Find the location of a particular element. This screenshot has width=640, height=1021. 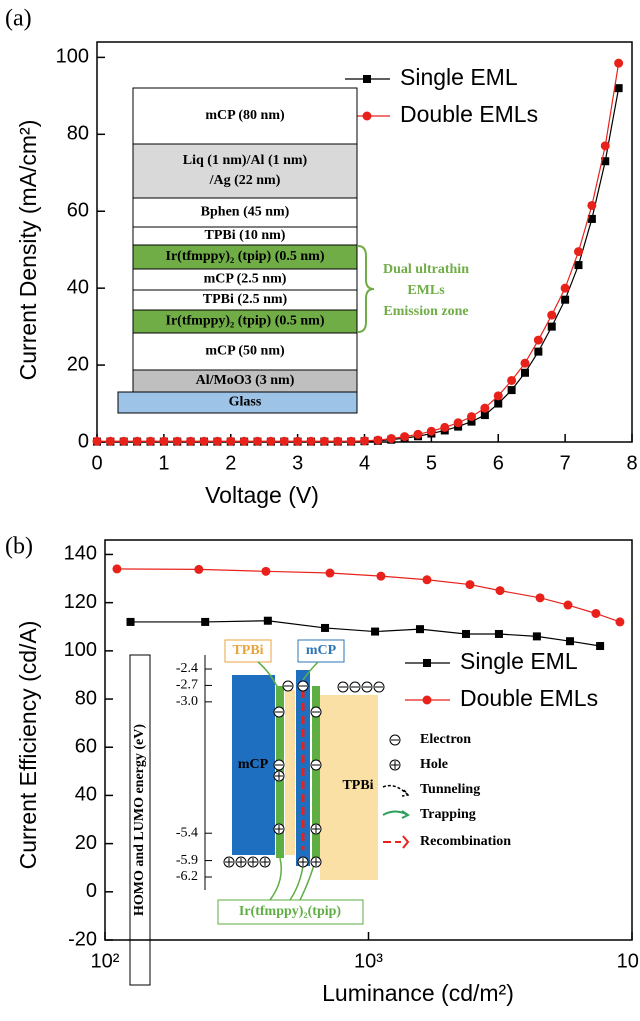

layer-label: mCP (50 nm) is located at coordinates (245, 351).